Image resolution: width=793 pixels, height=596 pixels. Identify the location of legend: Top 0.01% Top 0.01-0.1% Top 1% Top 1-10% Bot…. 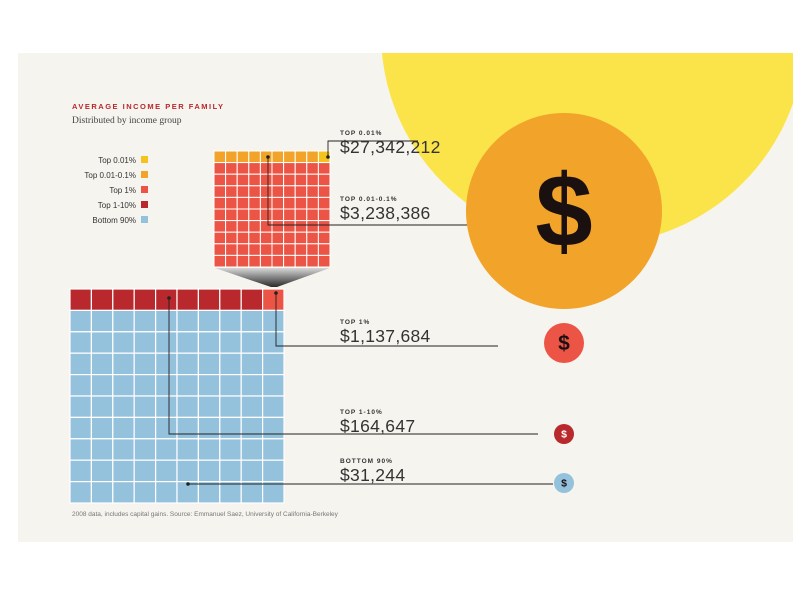
(116, 190).